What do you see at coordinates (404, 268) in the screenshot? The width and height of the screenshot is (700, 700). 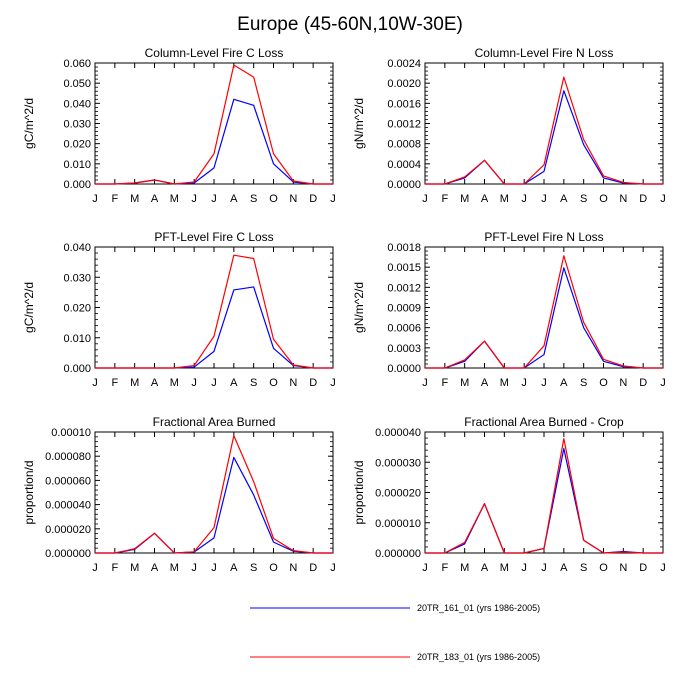 I see `y-tick-label: 0.0015` at bounding box center [404, 268].